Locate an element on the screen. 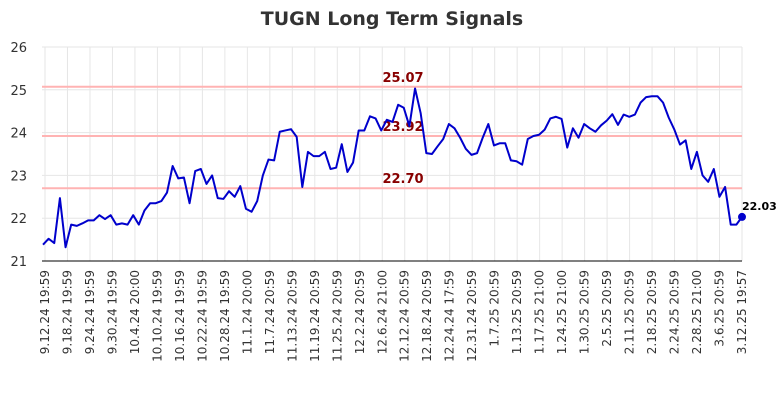 This screenshot has height=400, width=784. x-tick-label: 11.1.24 20:00 is located at coordinates (247, 312).